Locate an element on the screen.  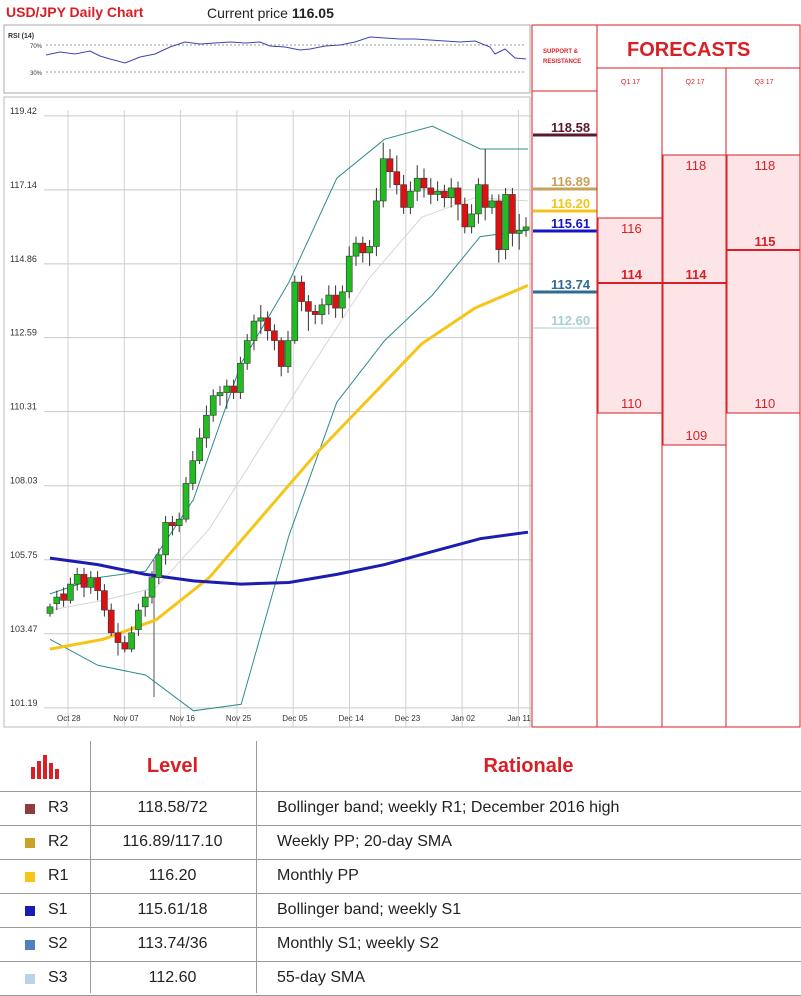
rsi-lower-label: 30% is located at coordinates (36, 74).